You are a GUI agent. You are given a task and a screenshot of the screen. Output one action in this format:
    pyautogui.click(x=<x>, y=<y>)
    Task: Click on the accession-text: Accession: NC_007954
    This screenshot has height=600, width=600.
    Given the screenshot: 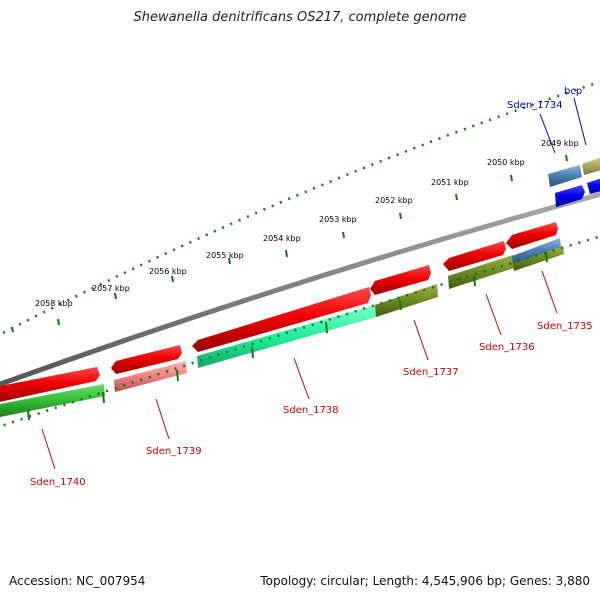 What is the action you would take?
    pyautogui.click(x=77, y=581)
    